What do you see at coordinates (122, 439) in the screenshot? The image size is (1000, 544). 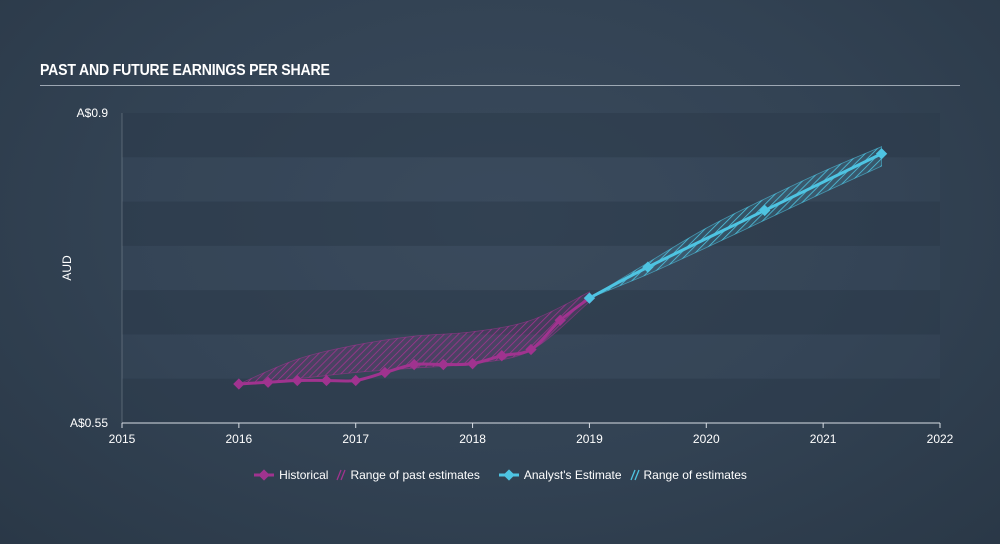 I see `x-tick-label: 2015` at bounding box center [122, 439].